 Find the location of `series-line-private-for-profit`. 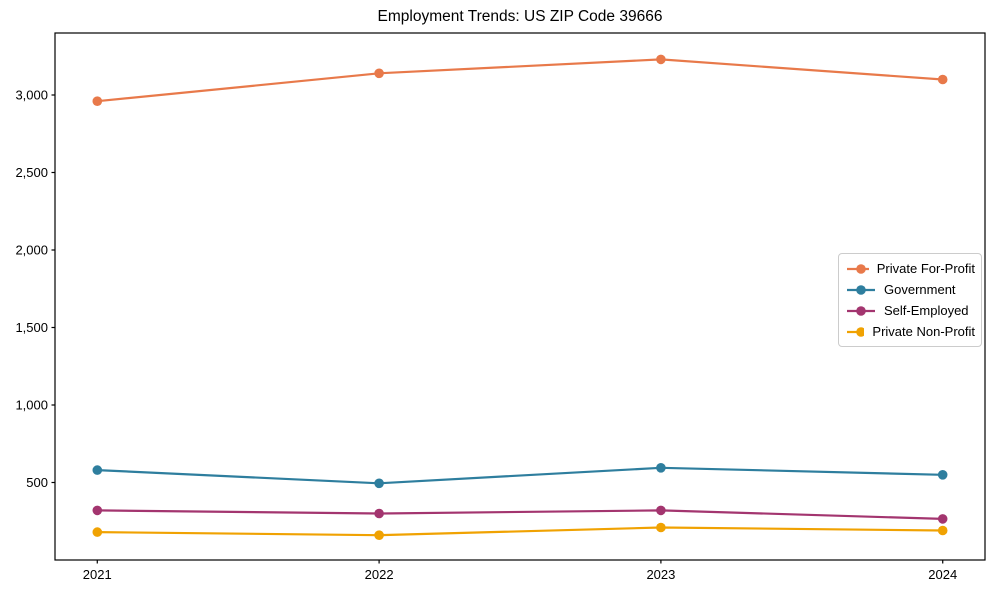

series-line-private-for-profit is located at coordinates (520, 80).